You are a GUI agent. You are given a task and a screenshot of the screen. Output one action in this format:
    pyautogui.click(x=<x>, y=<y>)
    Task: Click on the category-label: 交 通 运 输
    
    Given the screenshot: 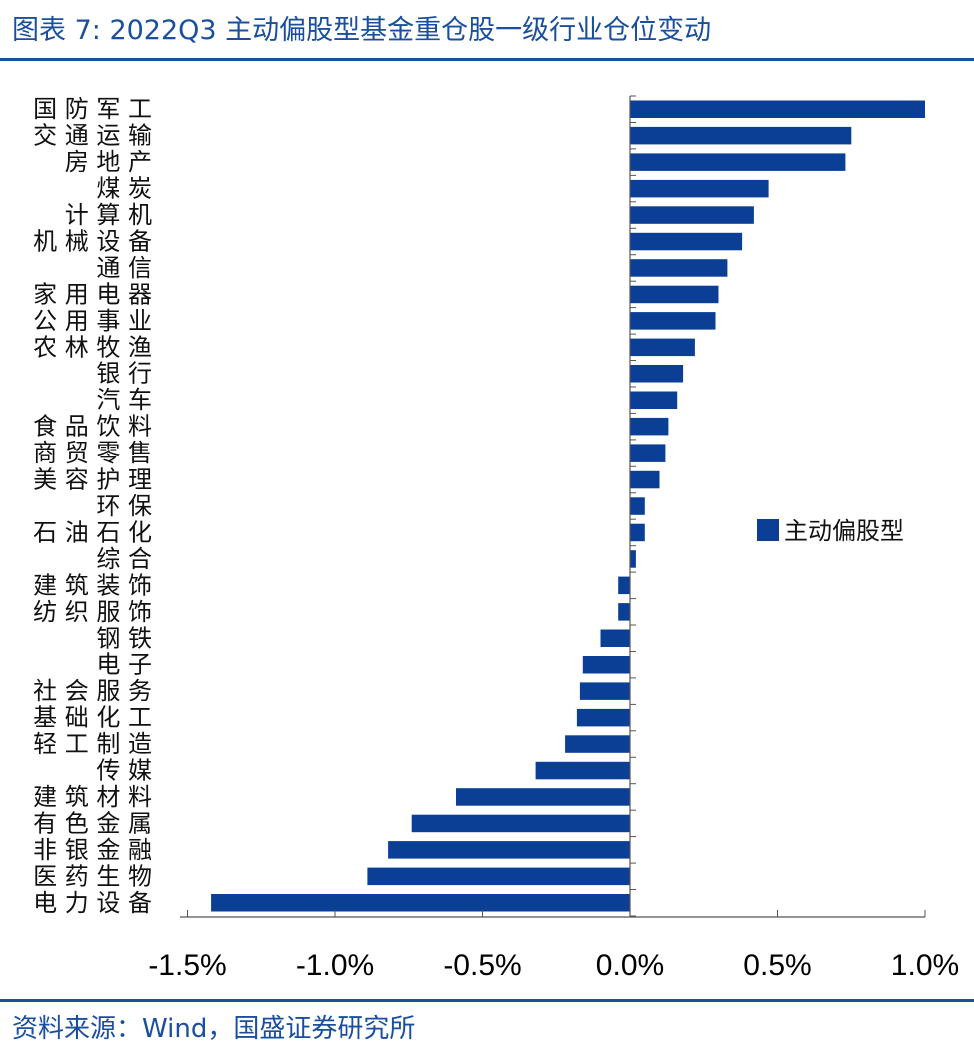 What is the action you would take?
    pyautogui.click(x=92, y=136)
    